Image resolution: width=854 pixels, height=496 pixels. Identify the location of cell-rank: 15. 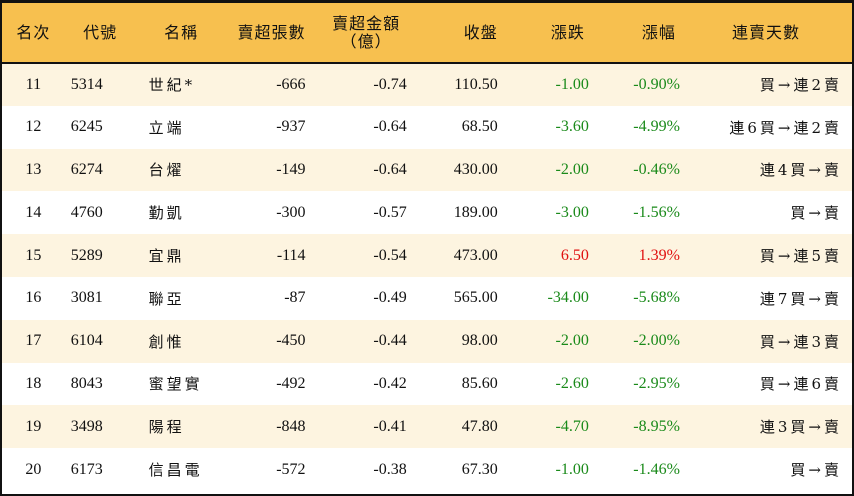
(33, 255).